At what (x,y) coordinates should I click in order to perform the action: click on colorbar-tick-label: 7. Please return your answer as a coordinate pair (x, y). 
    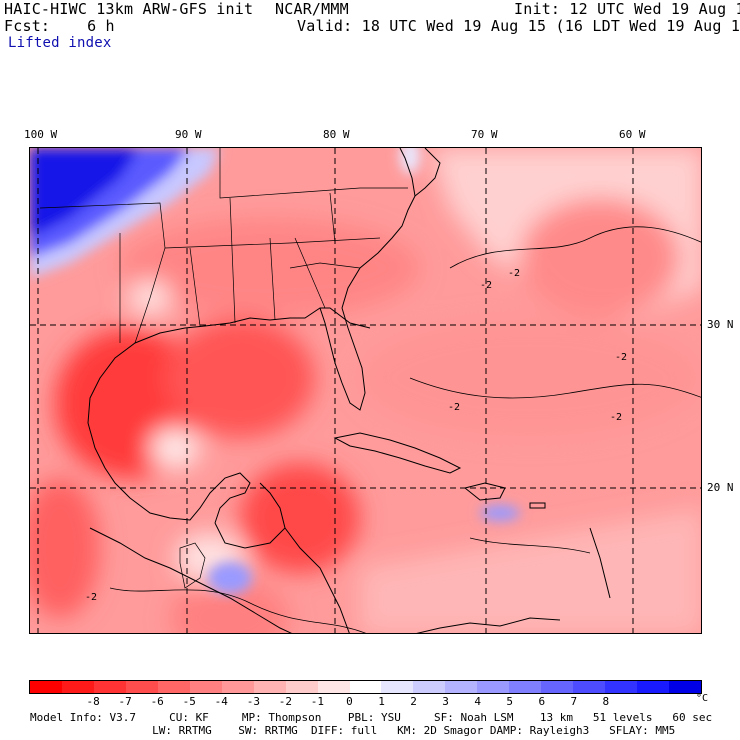
    Looking at the image, I should click on (574, 701).